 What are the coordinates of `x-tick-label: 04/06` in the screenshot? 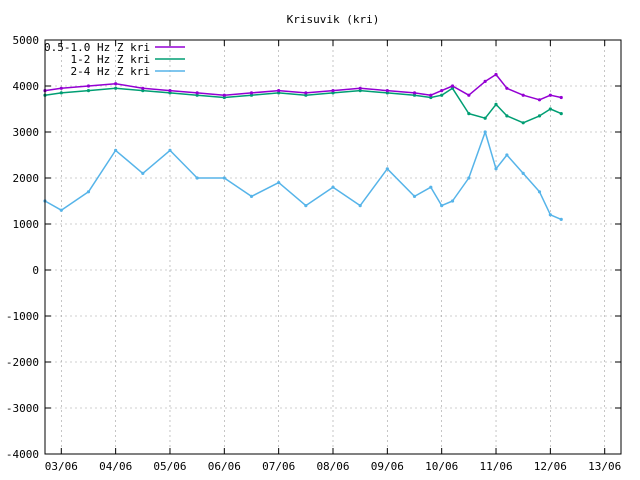 It's located at (115, 466).